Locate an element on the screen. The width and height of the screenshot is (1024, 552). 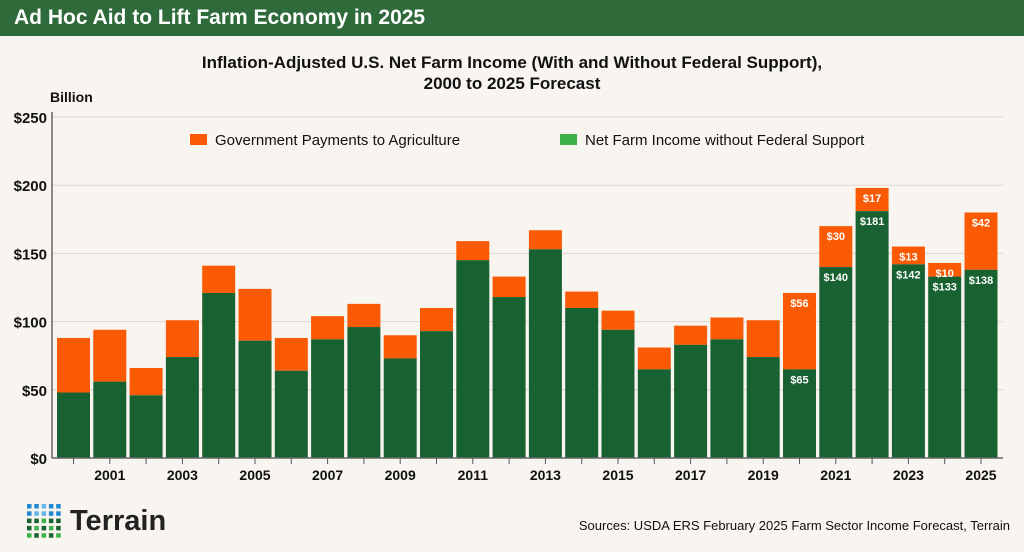
x-tick-label: 2011 is located at coordinates (473, 475).